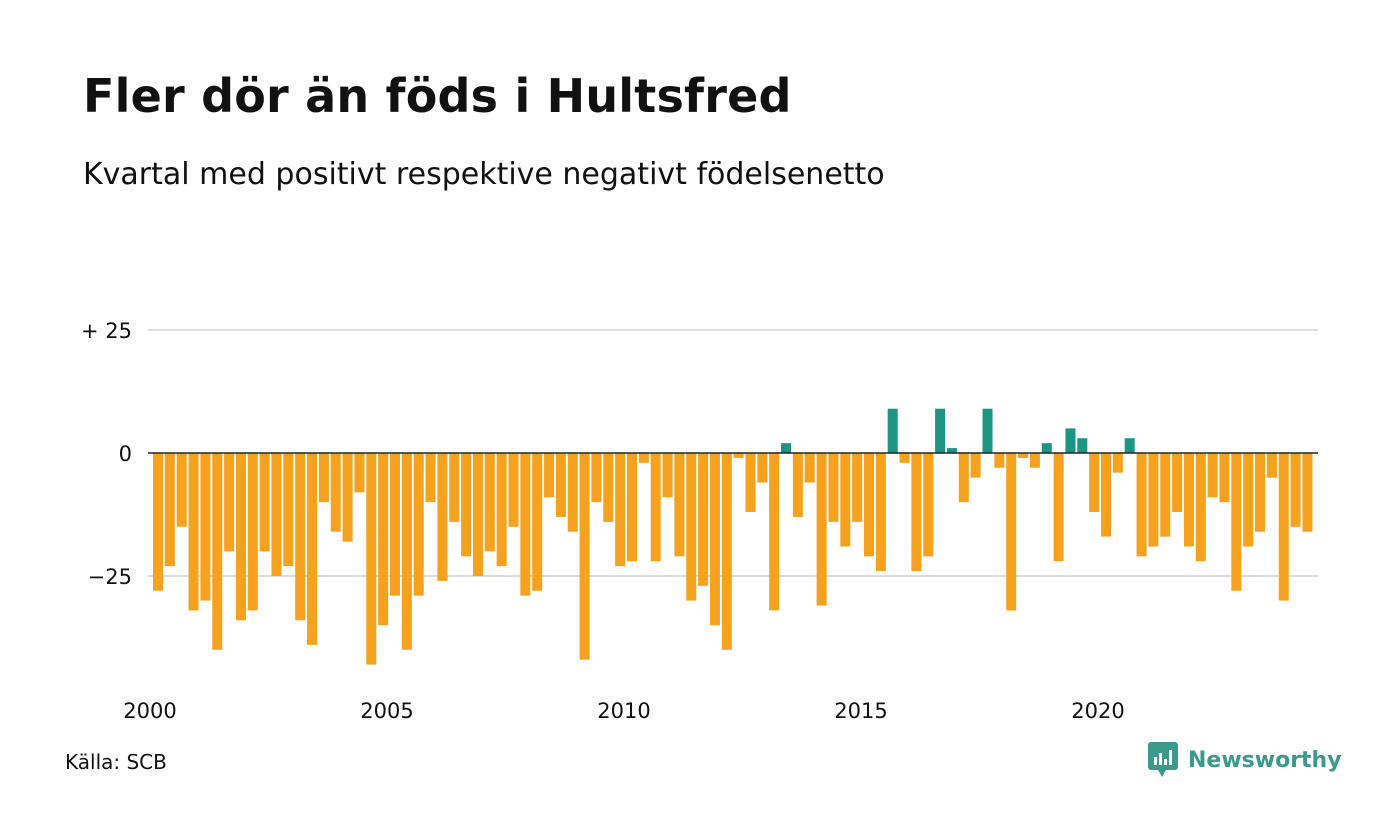  Describe the element at coordinates (437, 96) in the screenshot. I see `chart-title: Fler dör än föds i Hultsfred` at that location.